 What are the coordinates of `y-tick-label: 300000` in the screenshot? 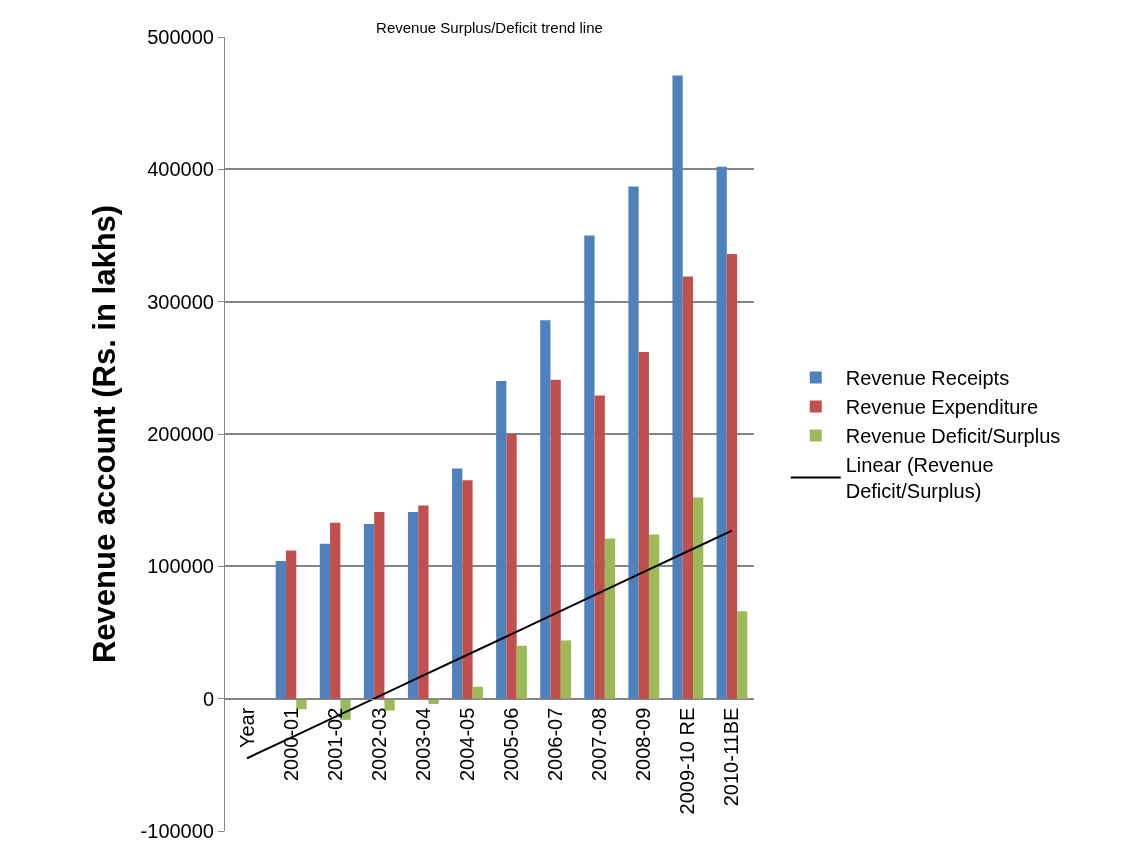 It's located at (180, 301).